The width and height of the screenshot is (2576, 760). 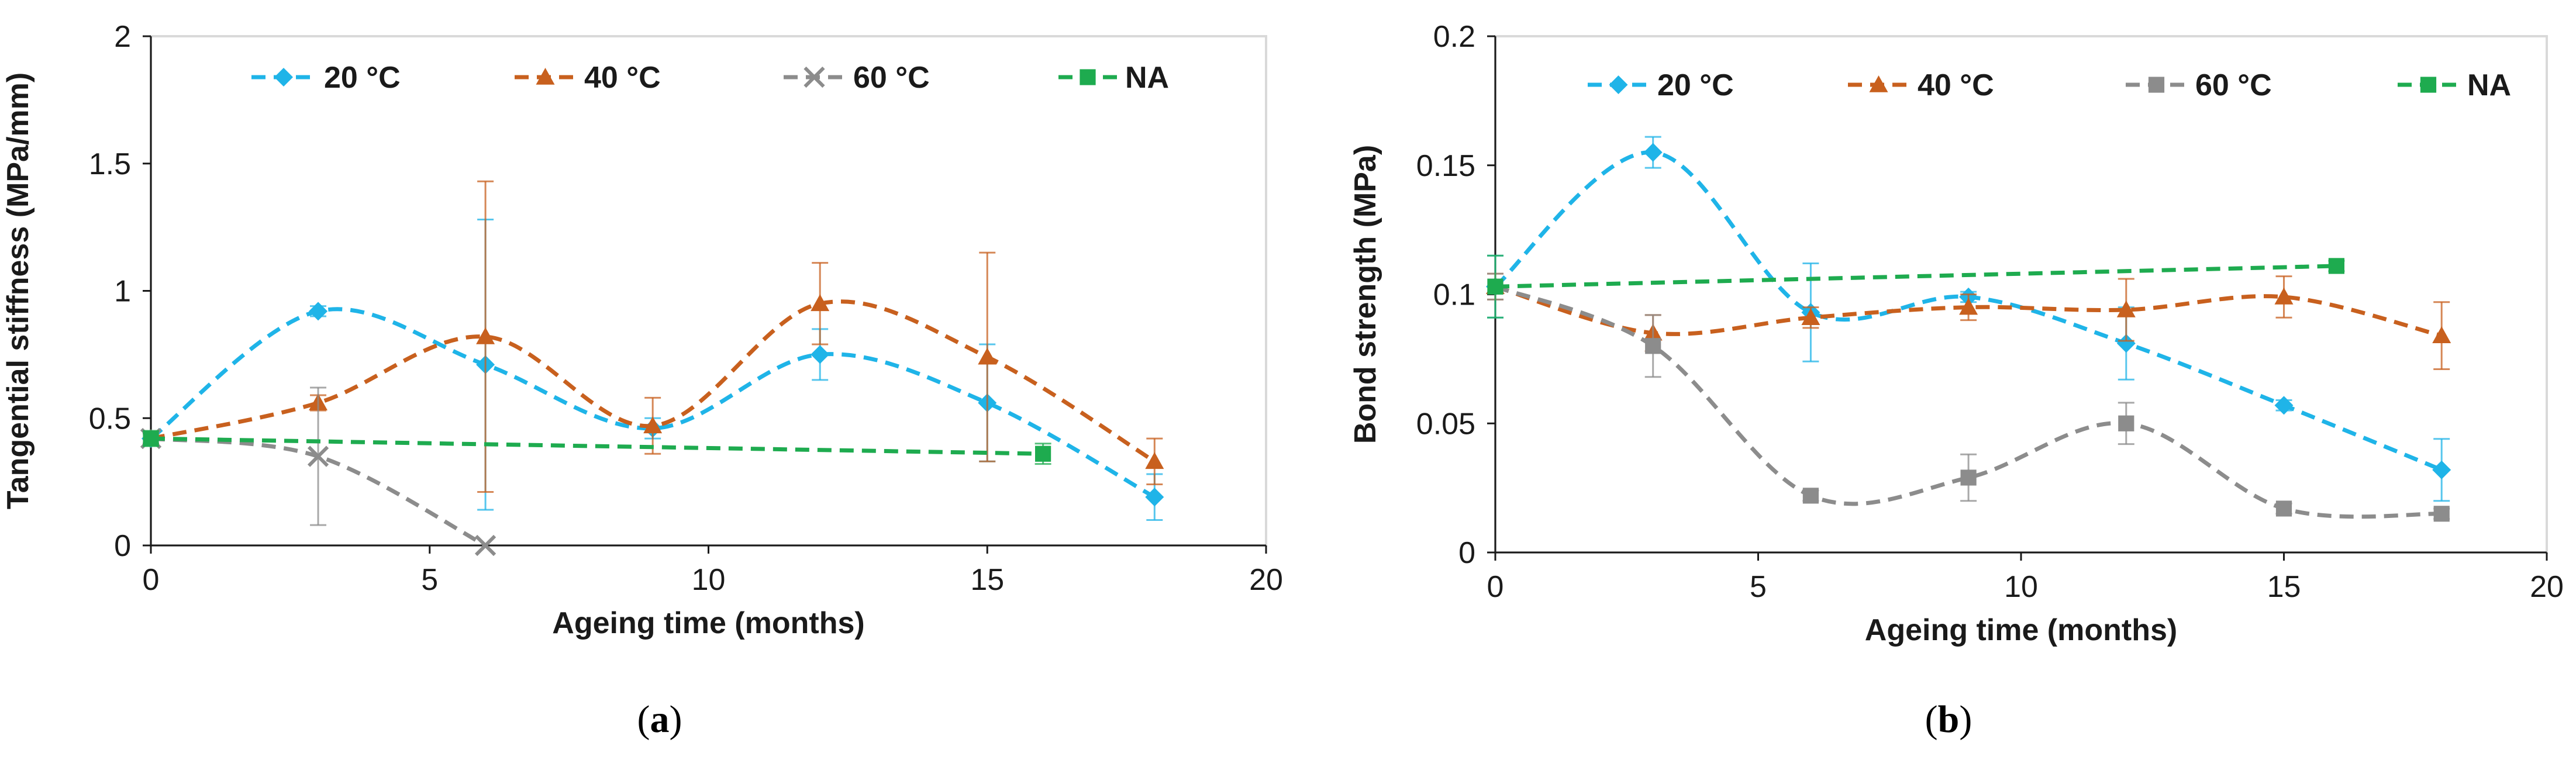 I want to click on panel-label-letter: a, so click(x=660, y=719).